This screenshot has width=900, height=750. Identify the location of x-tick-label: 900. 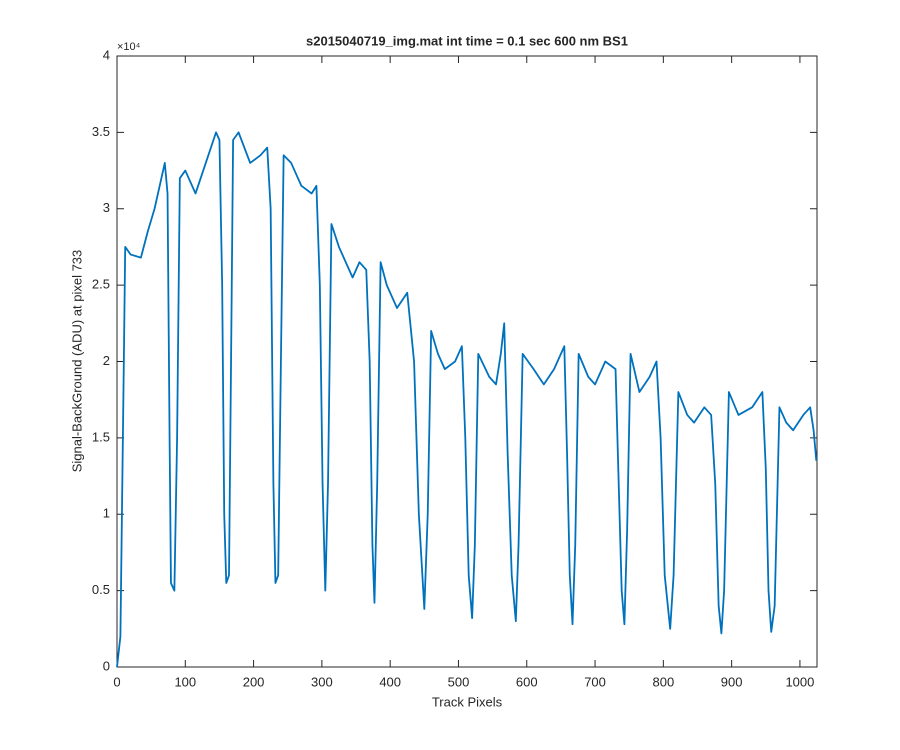
(732, 681).